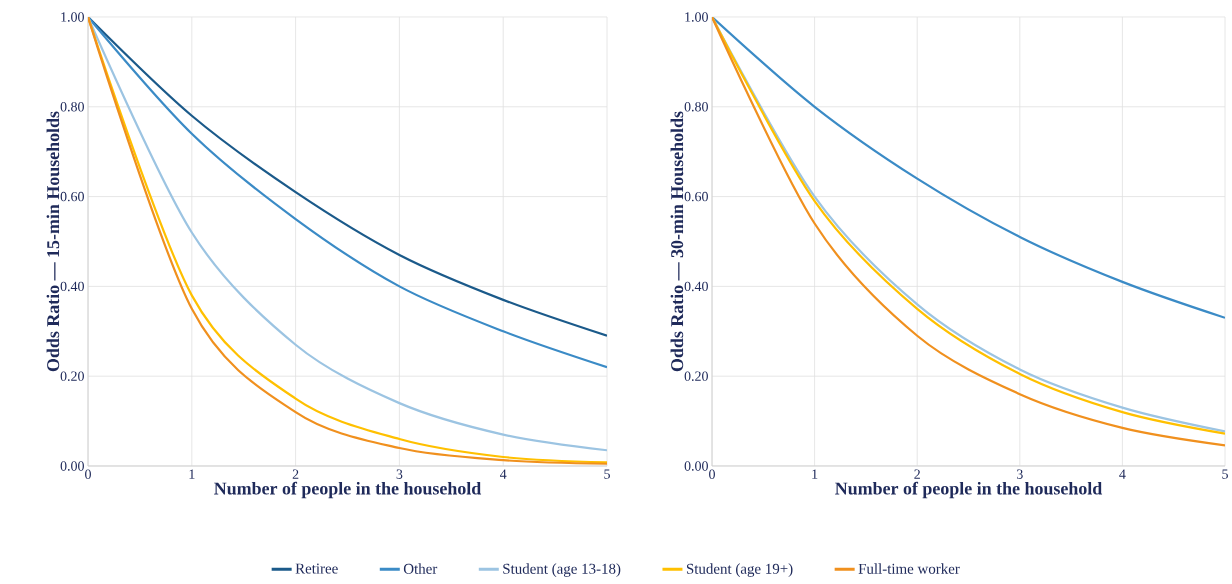  What do you see at coordinates (909, 568) in the screenshot?
I see `legend-label: Full-time worker` at bounding box center [909, 568].